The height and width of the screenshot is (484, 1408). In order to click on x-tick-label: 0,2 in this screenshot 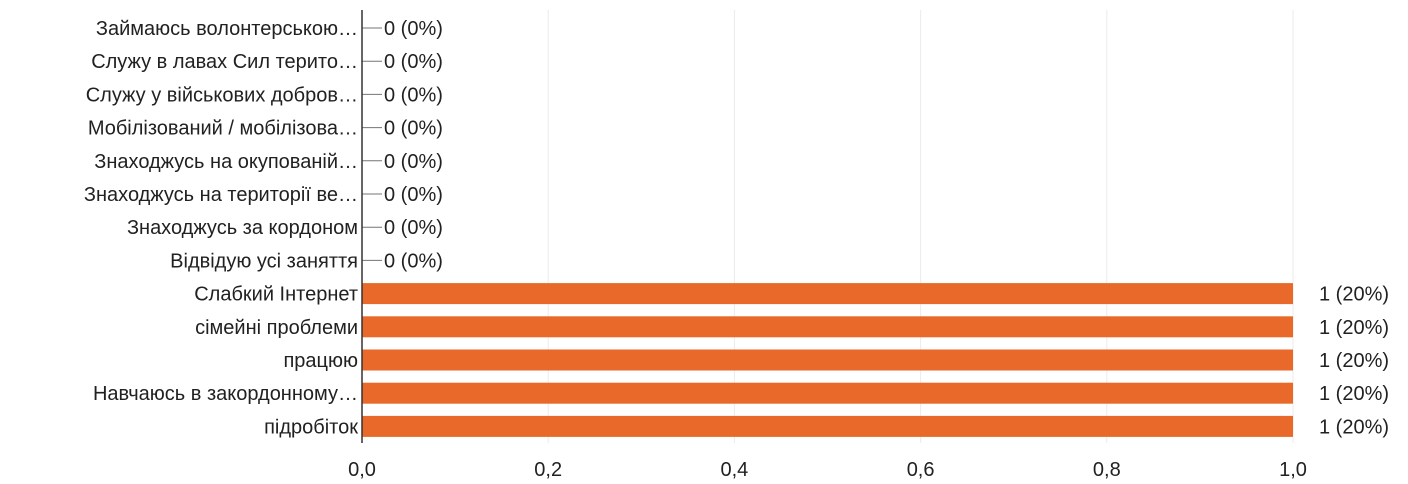, I will do `click(548, 470)`.